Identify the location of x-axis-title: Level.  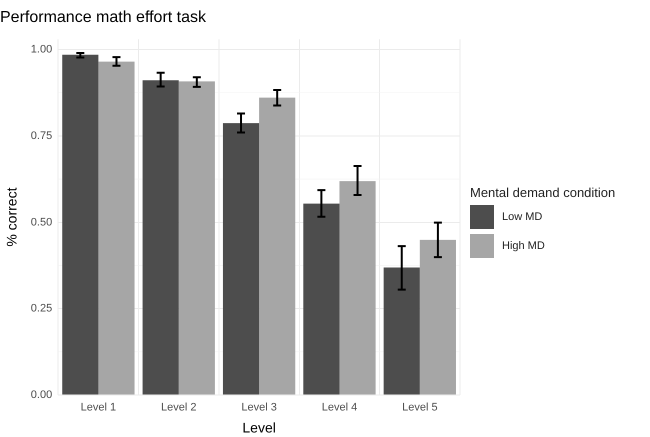
(259, 427).